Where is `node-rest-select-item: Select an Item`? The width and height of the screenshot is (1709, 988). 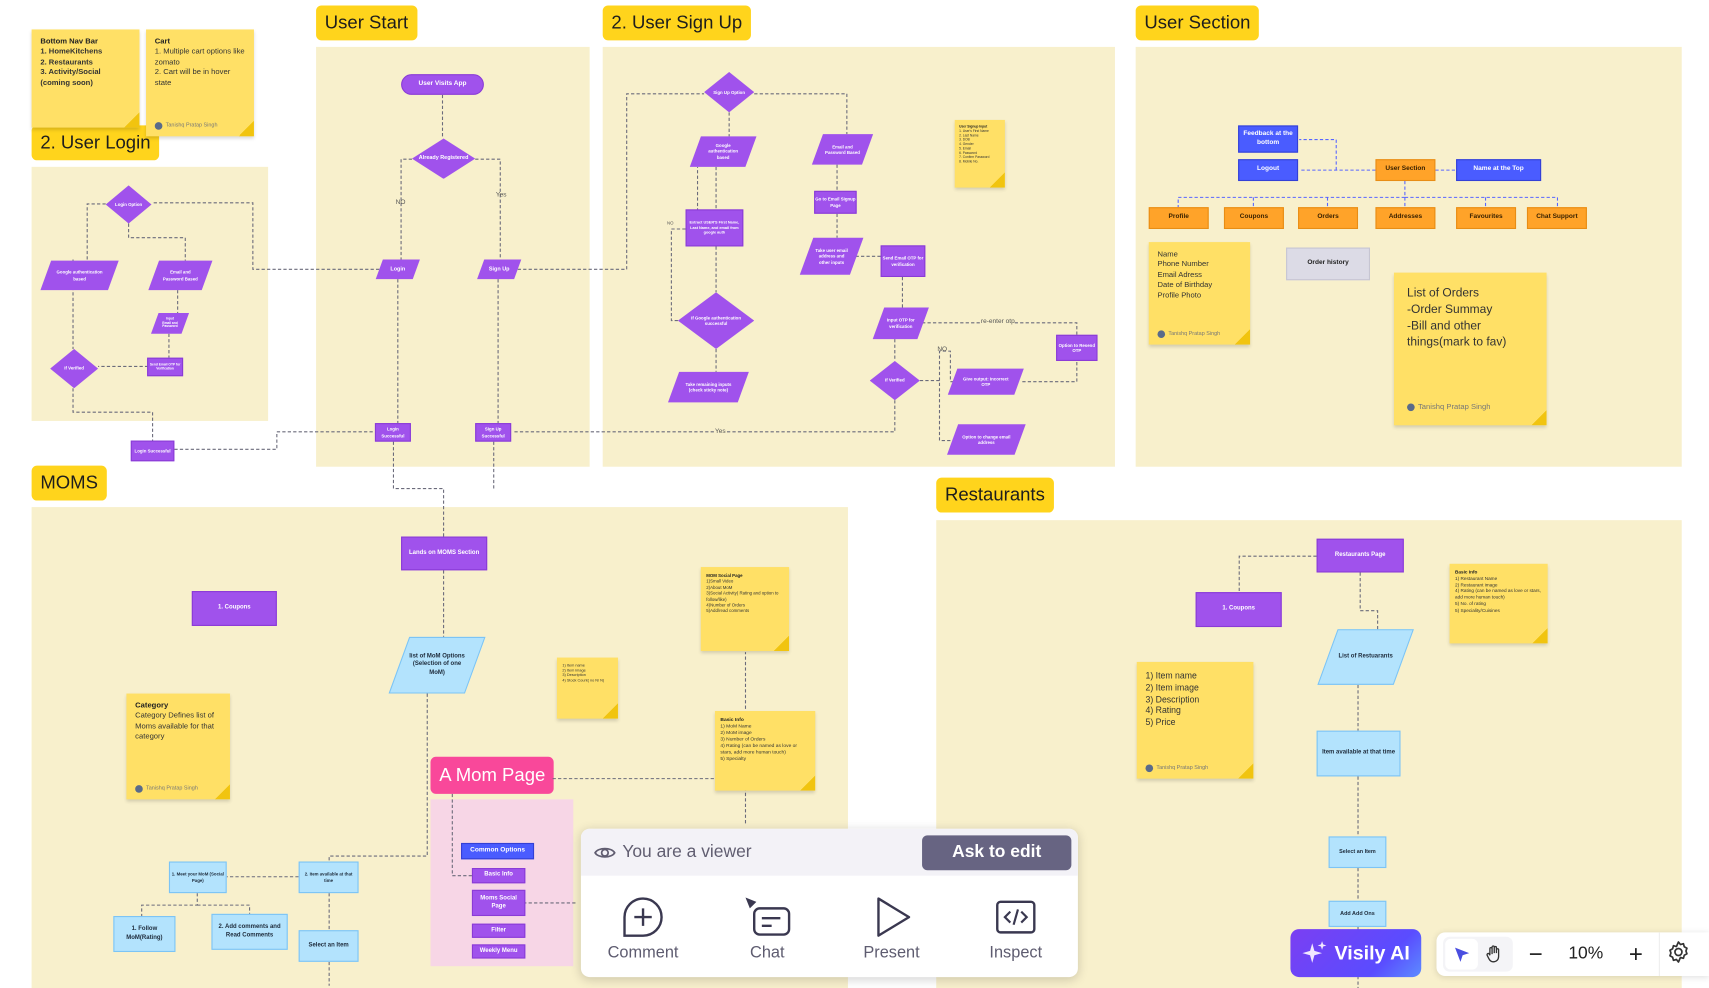
node-rest-select-item: Select an Item is located at coordinates (1357, 852).